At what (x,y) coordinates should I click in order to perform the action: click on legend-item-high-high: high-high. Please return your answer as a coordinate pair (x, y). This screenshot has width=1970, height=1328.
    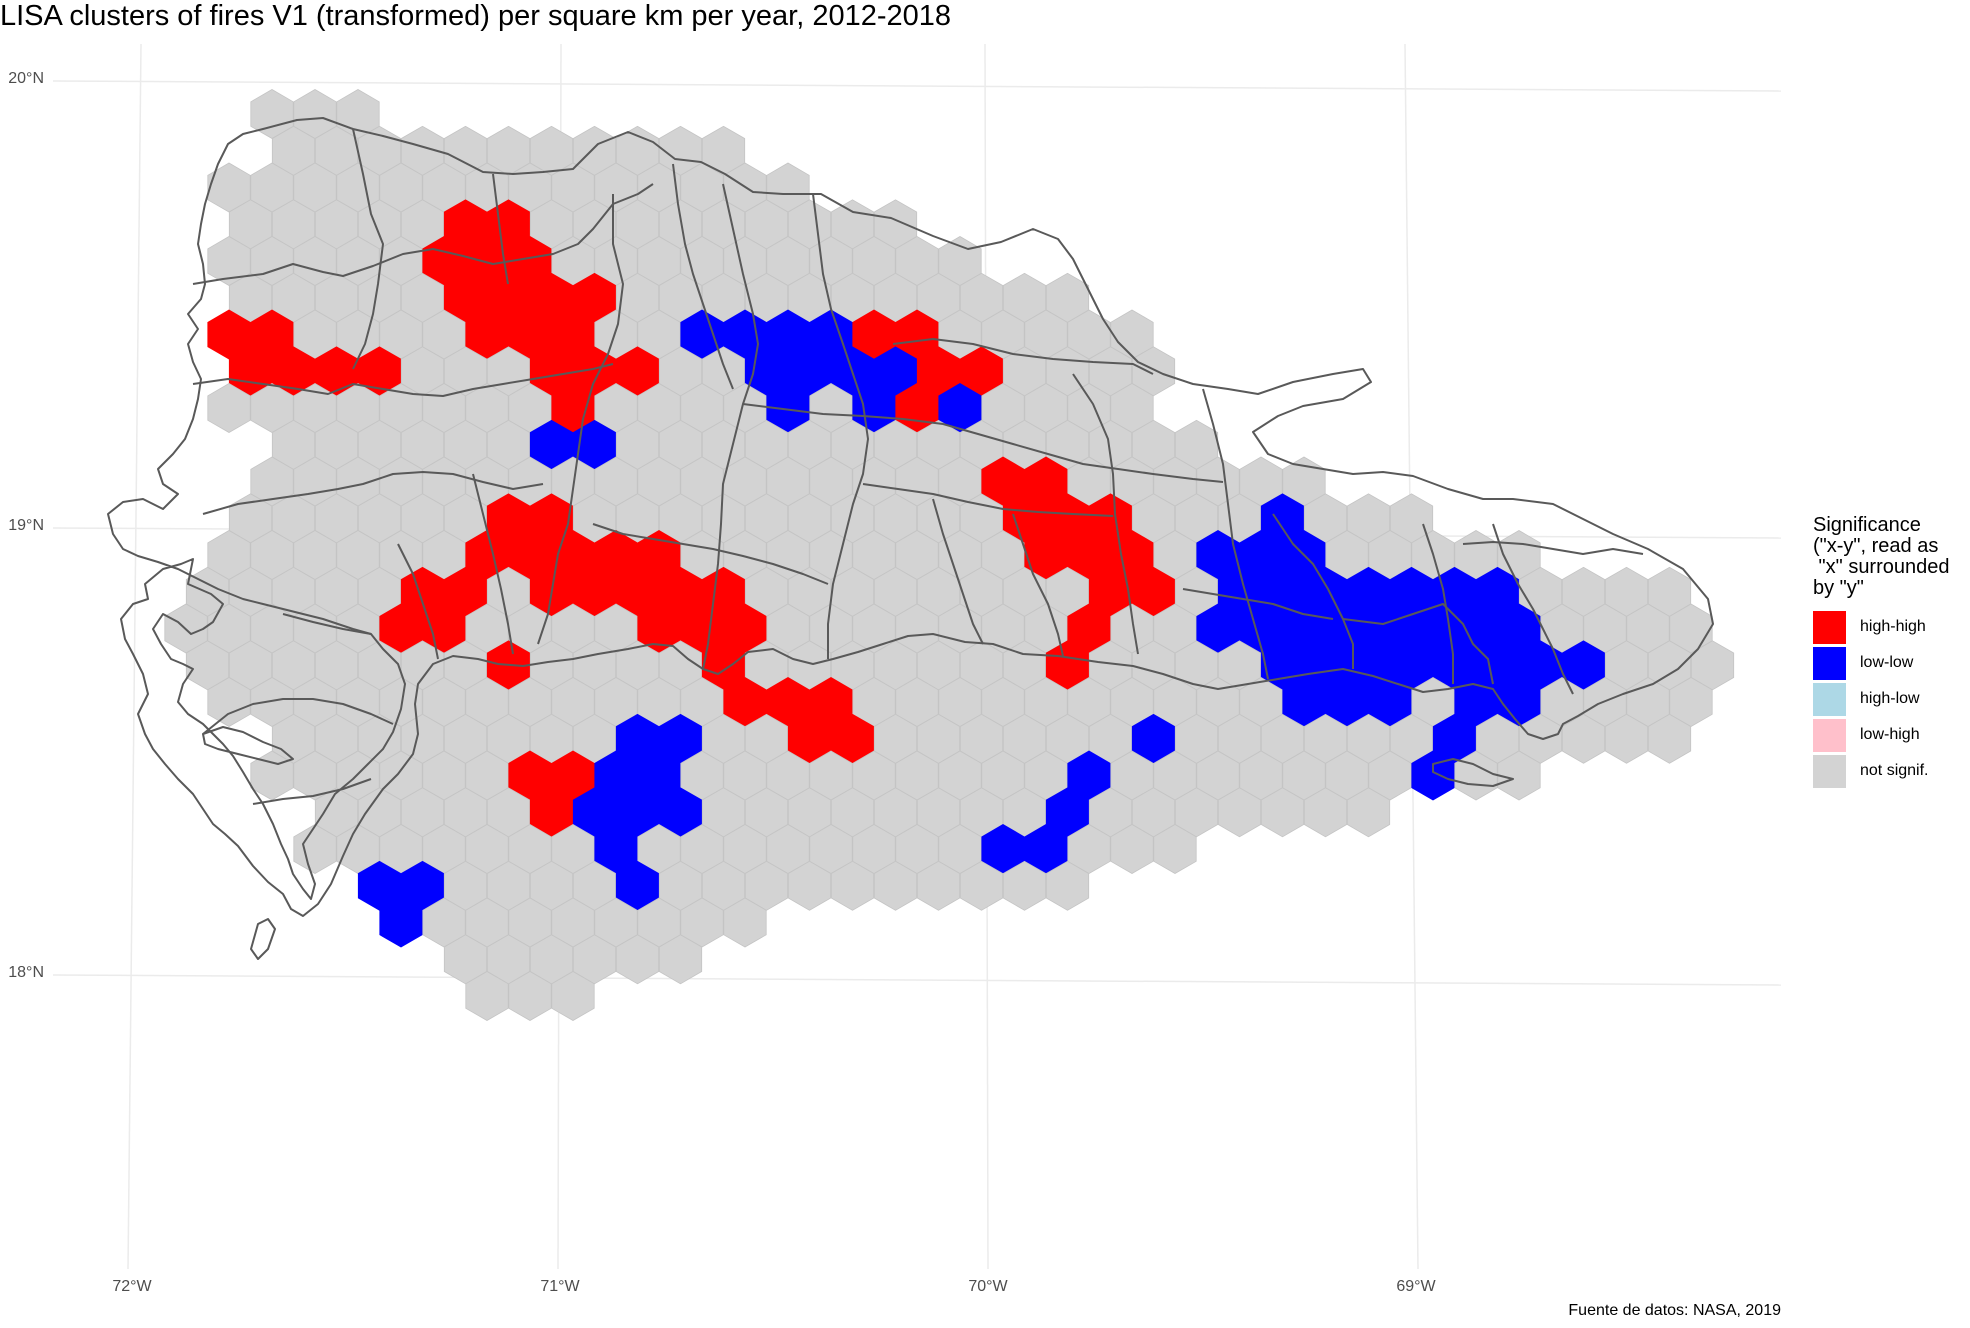
    Looking at the image, I should click on (1891, 627).